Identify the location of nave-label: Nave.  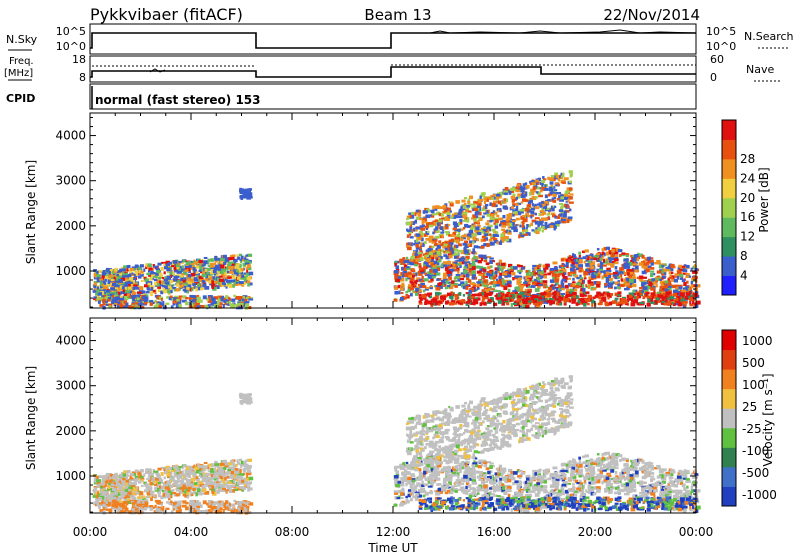
(760, 69).